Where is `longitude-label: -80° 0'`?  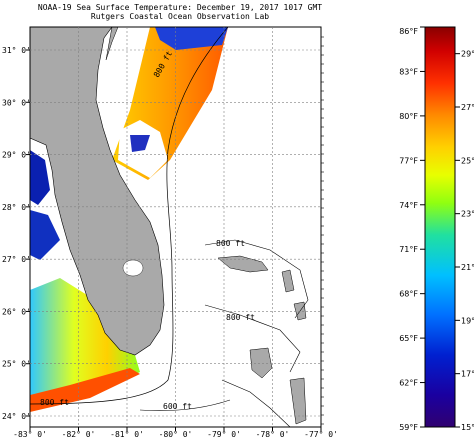 longitude-label: -80° 0' is located at coordinates (176, 434).